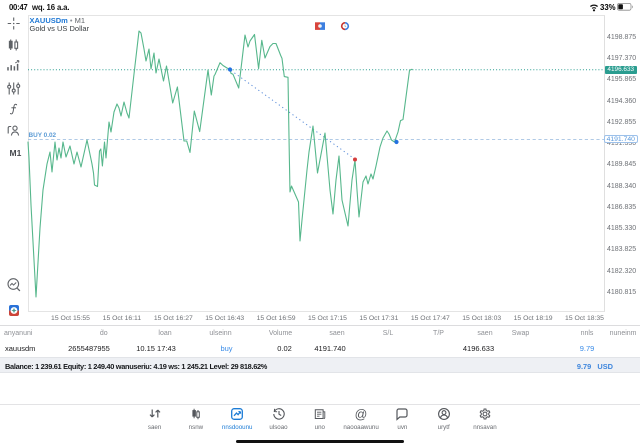 This screenshot has height=447, width=640. What do you see at coordinates (43, 135) in the screenshot?
I see `svg-text: BUY 0.02` at bounding box center [43, 135].